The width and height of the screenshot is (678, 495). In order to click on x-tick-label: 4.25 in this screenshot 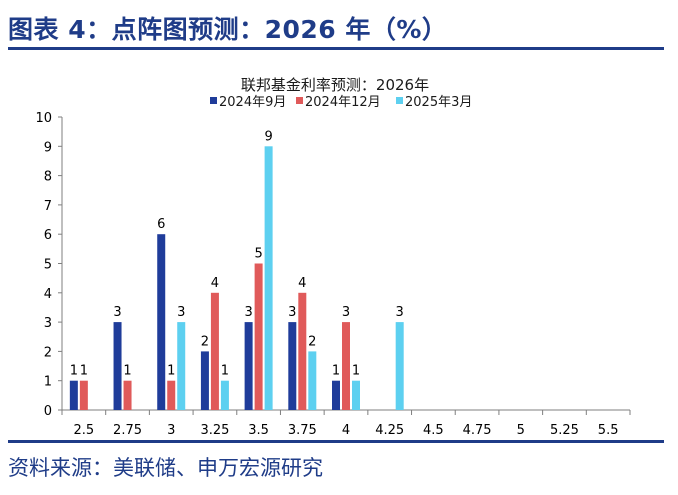, I will do `click(389, 430)`.